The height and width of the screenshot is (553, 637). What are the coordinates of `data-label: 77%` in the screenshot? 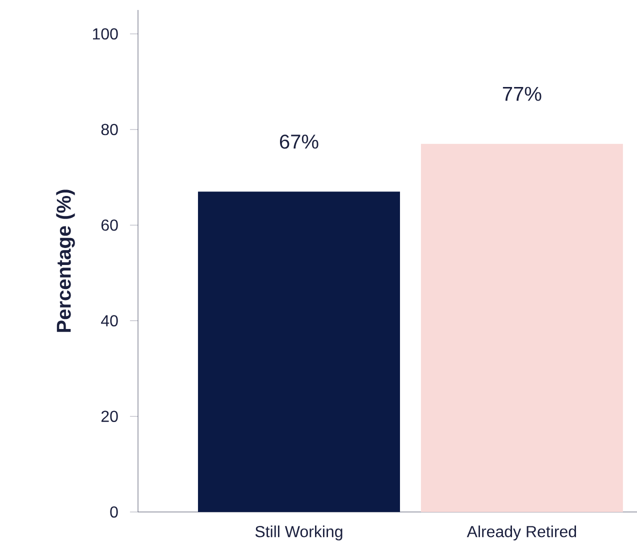 It's located at (522, 93).